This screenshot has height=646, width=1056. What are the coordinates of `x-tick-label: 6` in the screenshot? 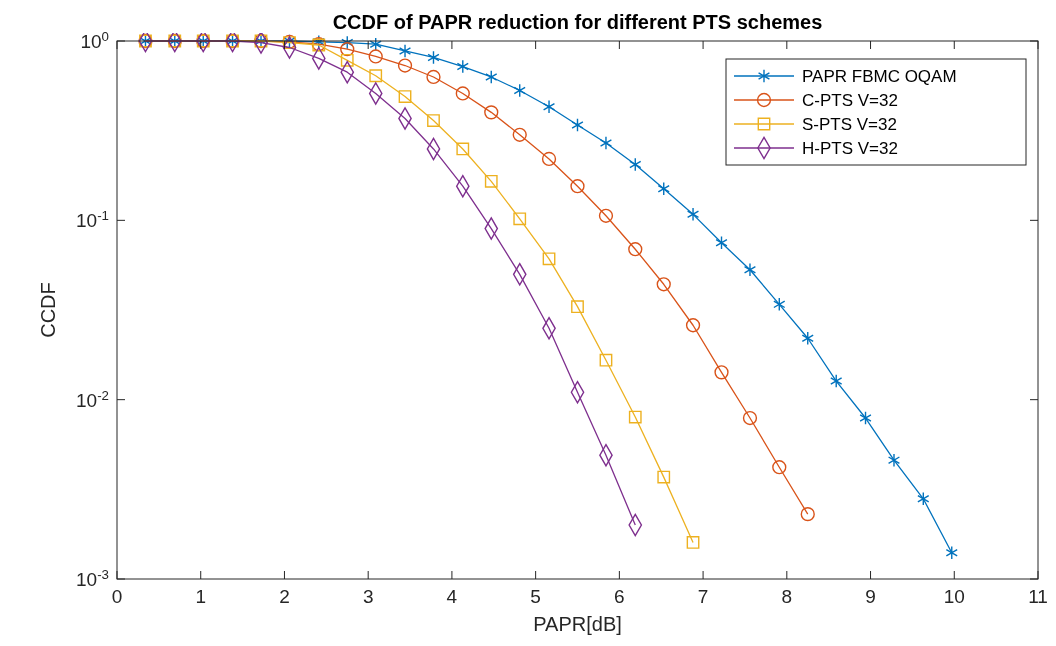 It's located at (619, 596).